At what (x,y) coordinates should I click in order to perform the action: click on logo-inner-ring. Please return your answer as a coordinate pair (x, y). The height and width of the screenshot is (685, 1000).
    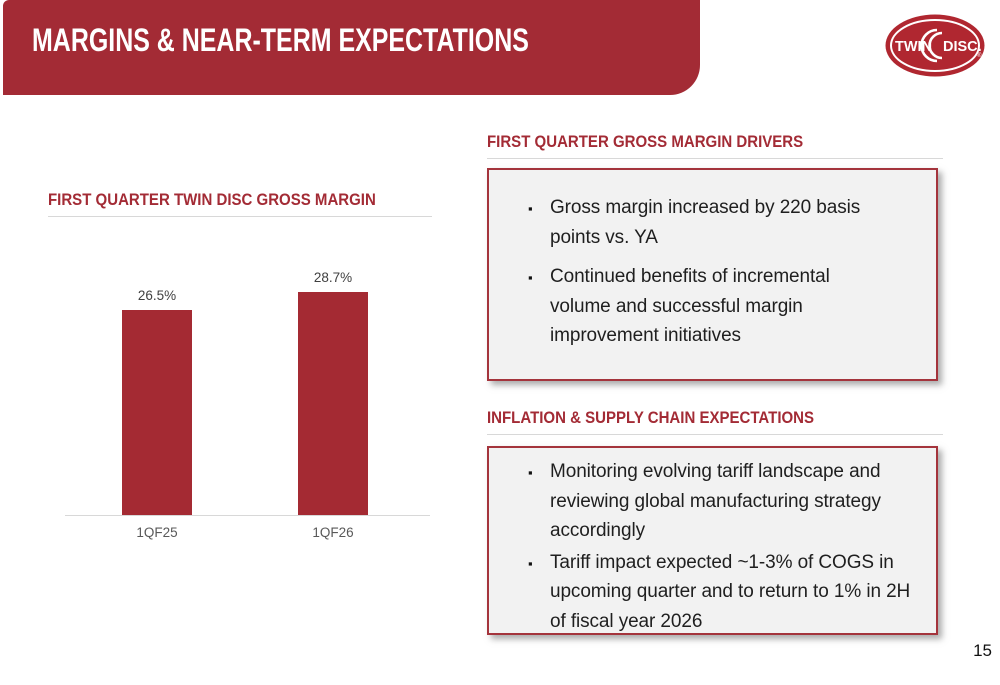
    Looking at the image, I should click on (935, 45).